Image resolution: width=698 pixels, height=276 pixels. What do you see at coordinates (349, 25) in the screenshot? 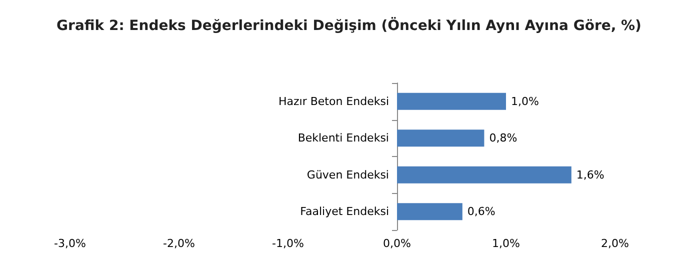
I see `chart-title: Grafik 2: Endeks Değerlerindeki Değişim (Önceki Yılın Aynı Ayına Göre, %)` at bounding box center [349, 25].